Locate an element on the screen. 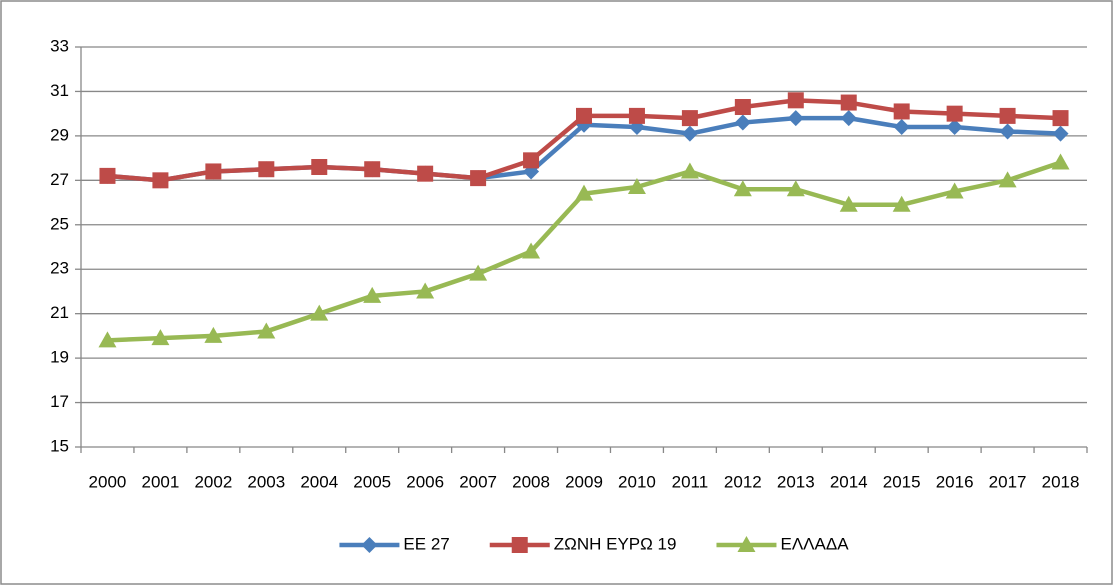  x-tick-label: 2015 is located at coordinates (902, 481).